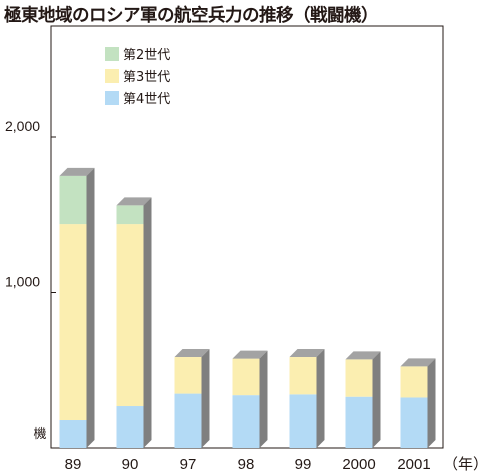  What do you see at coordinates (413, 464) in the screenshot?
I see `x-tick-label: 2001` at bounding box center [413, 464].